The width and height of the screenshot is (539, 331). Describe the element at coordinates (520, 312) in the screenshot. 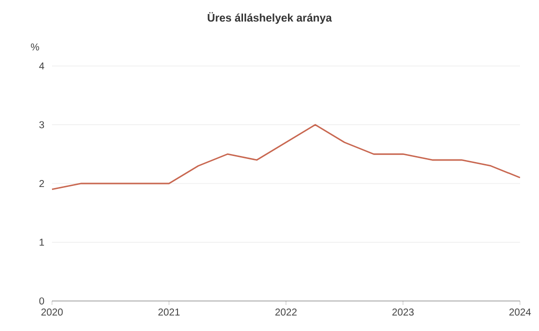

I see `x-tick-label: 2024` at that location.